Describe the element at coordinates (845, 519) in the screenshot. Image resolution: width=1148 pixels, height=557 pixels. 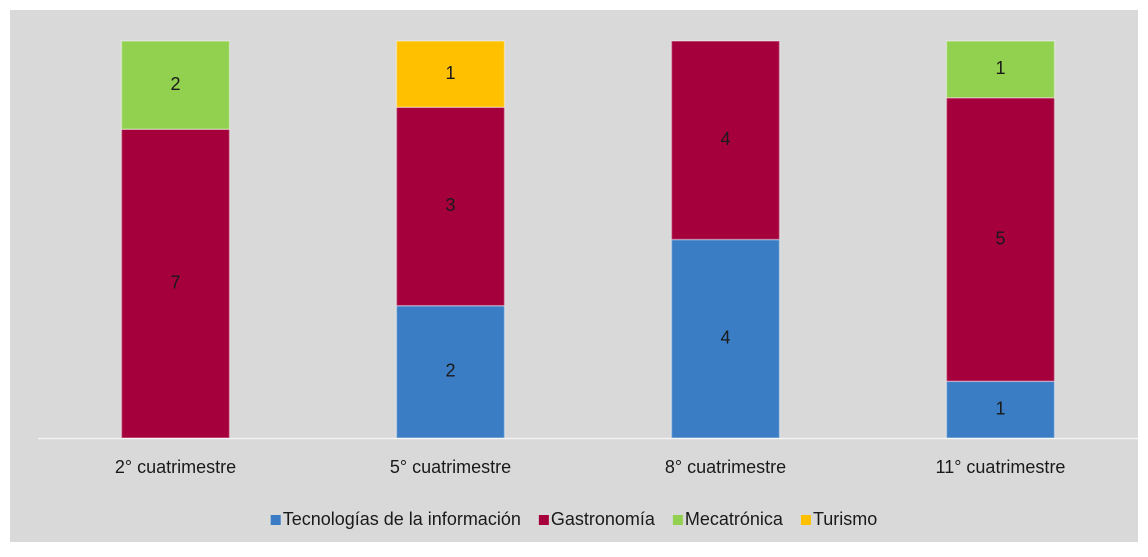
I see `legend-label: Turismo` at that location.